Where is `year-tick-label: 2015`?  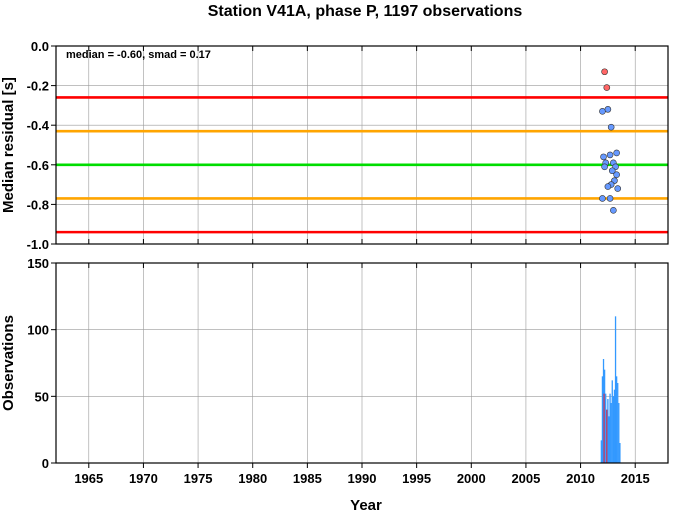 year-tick-label: 2015 is located at coordinates (635, 478).